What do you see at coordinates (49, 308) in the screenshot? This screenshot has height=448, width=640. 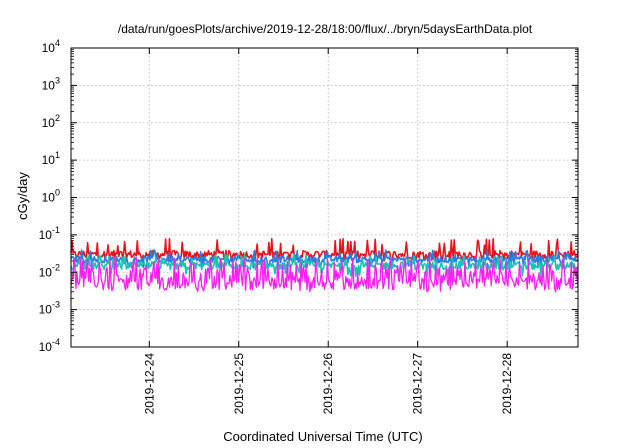 I see `y-tick-label: 10⁻³` at bounding box center [49, 308].